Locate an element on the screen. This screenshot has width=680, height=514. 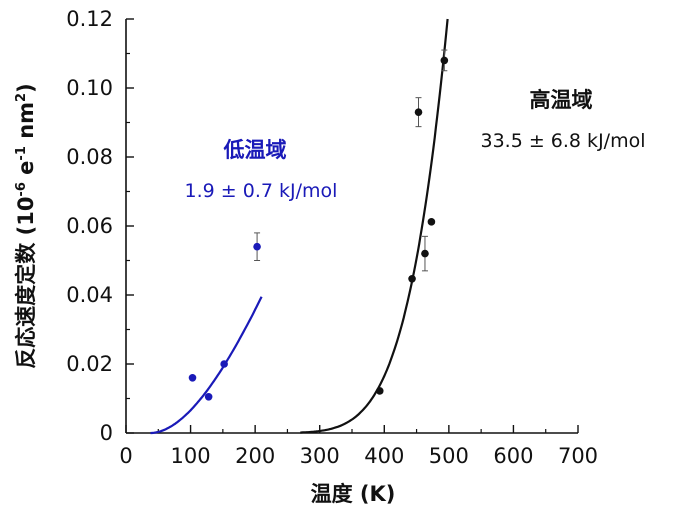
y-tick-label: 0.10 is located at coordinates (89, 88).